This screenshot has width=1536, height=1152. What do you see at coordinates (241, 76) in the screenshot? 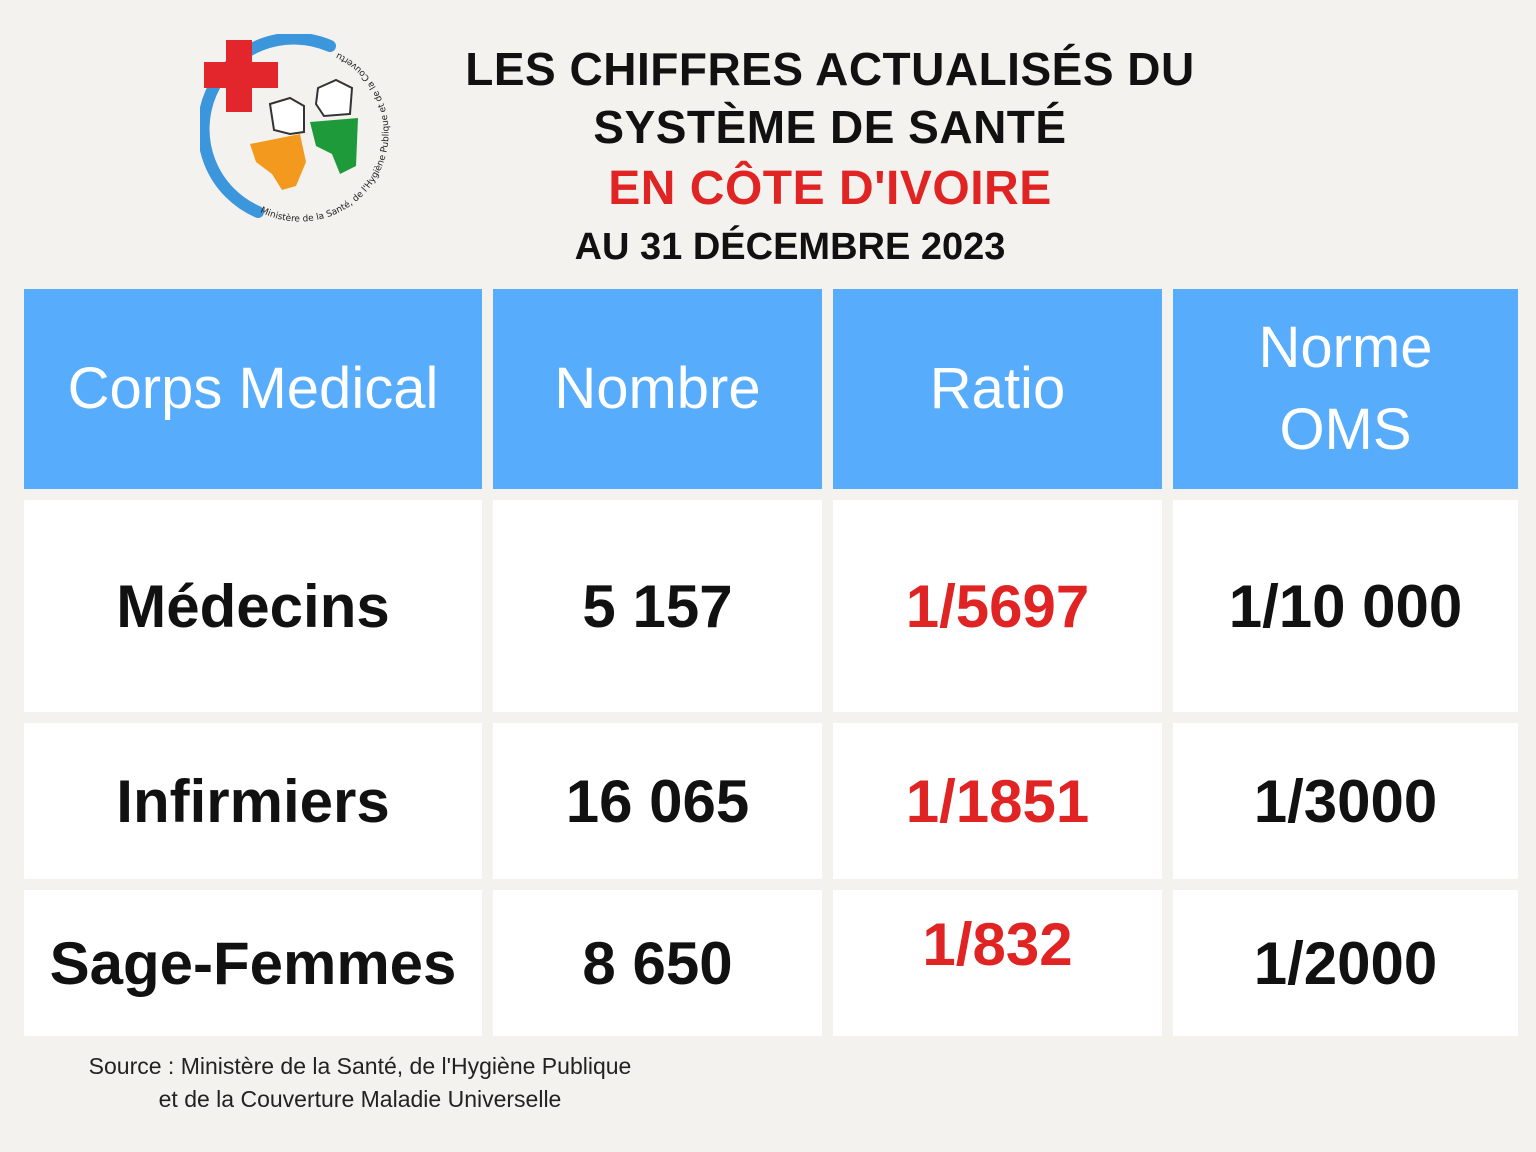
I see `red-cross-icon` at bounding box center [241, 76].